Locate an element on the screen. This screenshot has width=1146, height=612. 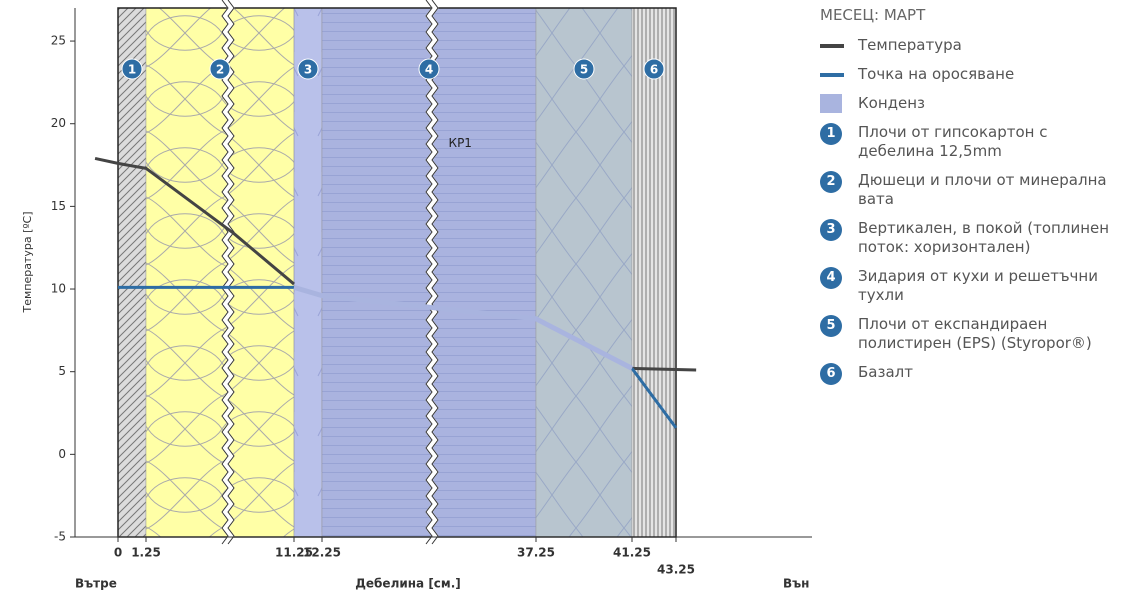
legend-label: Дюшеци и плочи от минерална вата is located at coordinates (982, 189).